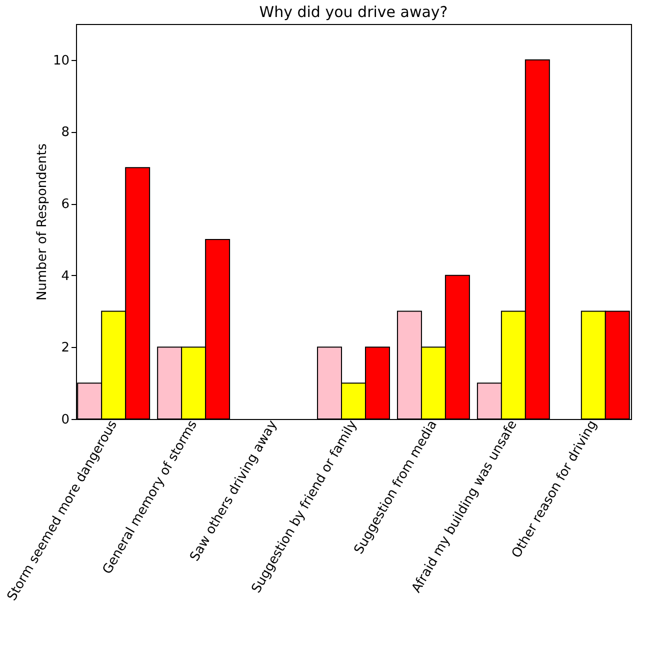  Describe the element at coordinates (65, 204) in the screenshot. I see `y-tick-label: 6` at that location.